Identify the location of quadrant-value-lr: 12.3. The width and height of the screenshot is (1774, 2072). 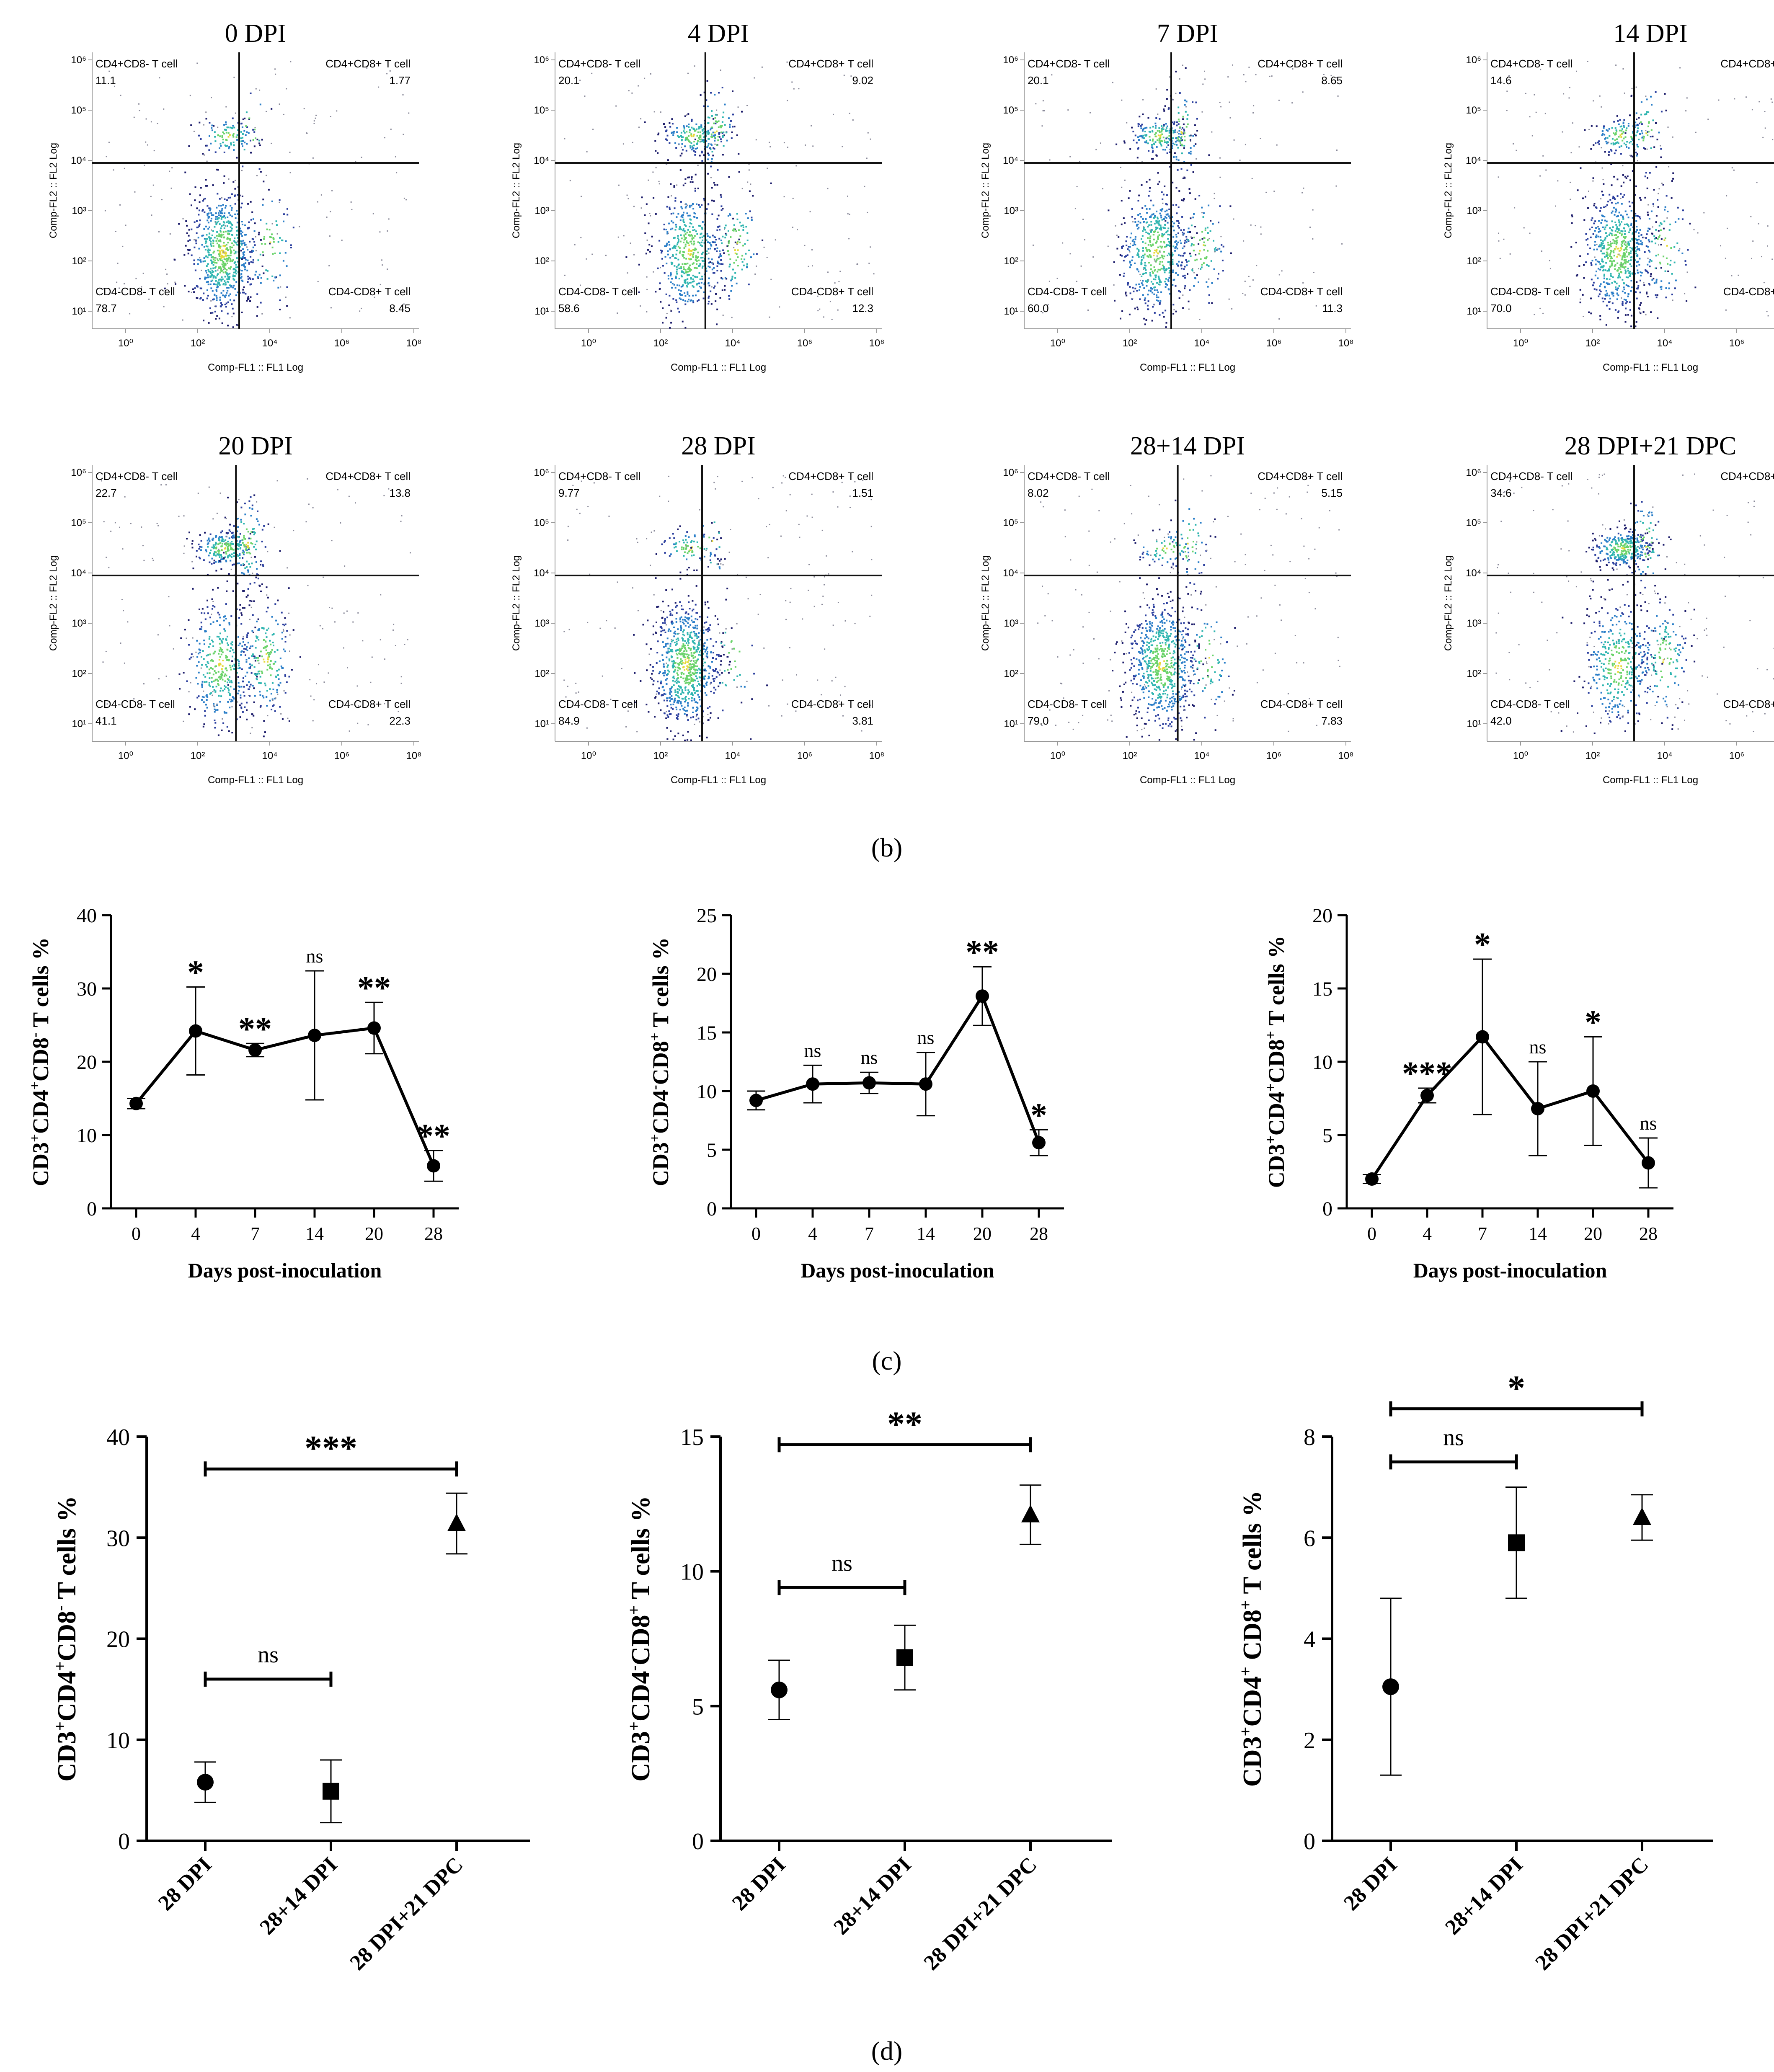
(862, 308).